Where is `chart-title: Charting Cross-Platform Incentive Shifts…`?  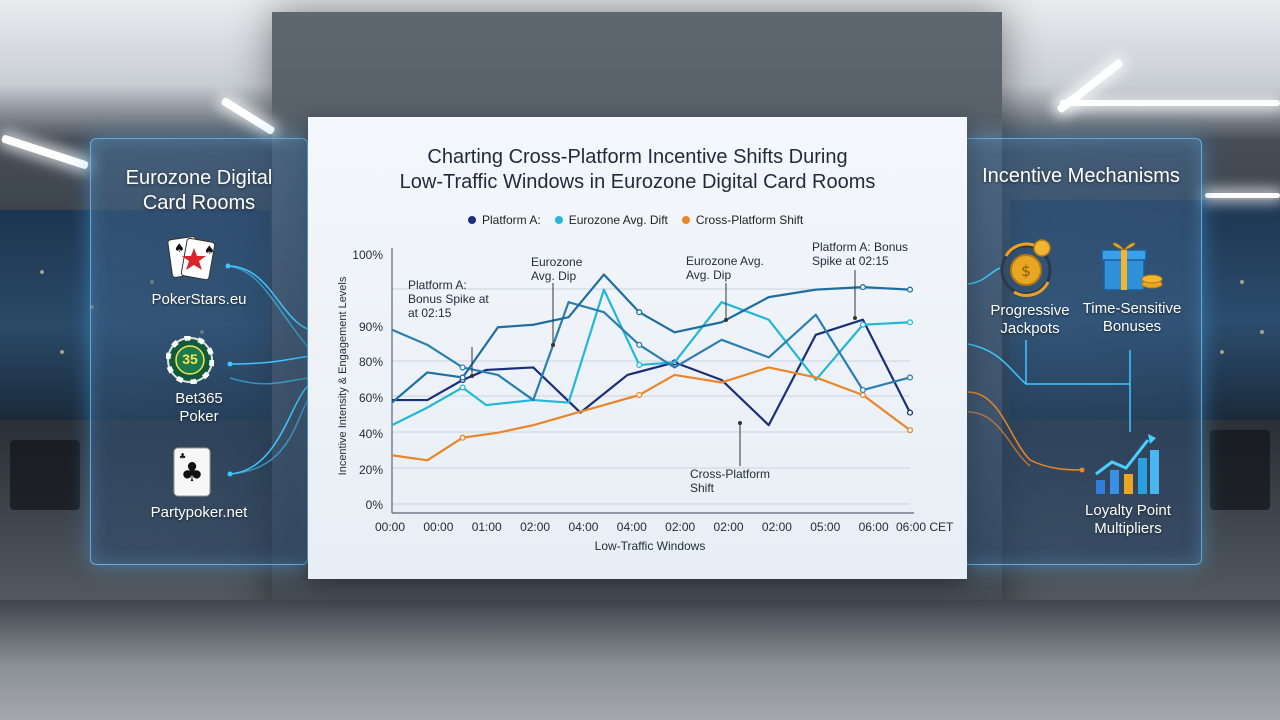
chart-title: Charting Cross-Platform Incentive Shifts… is located at coordinates (637, 170).